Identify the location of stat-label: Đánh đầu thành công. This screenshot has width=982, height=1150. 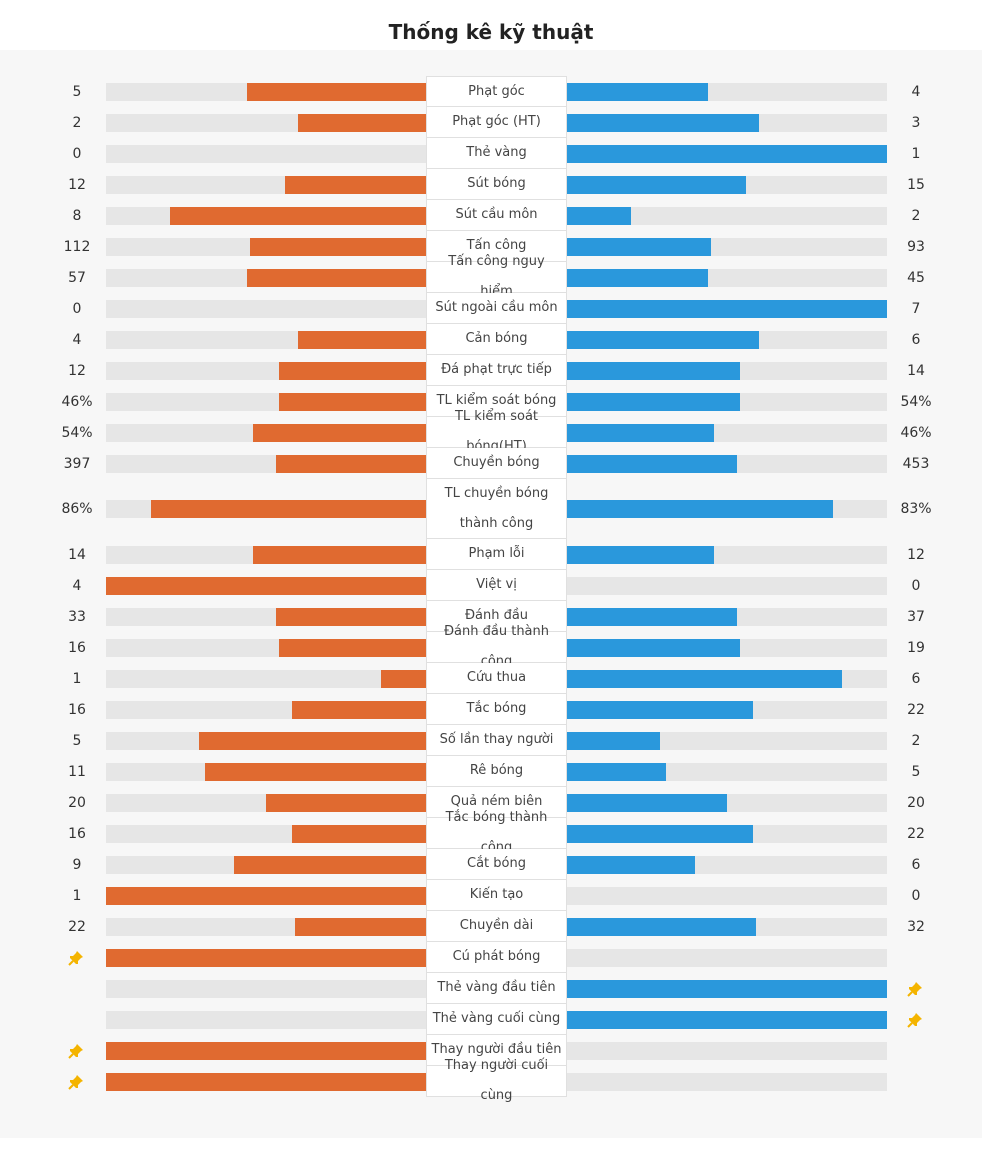
(496, 646).